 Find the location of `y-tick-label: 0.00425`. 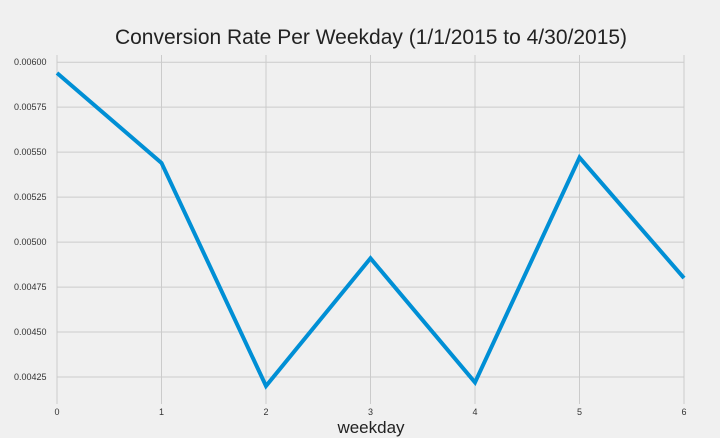

y-tick-label: 0.00425 is located at coordinates (30, 377).